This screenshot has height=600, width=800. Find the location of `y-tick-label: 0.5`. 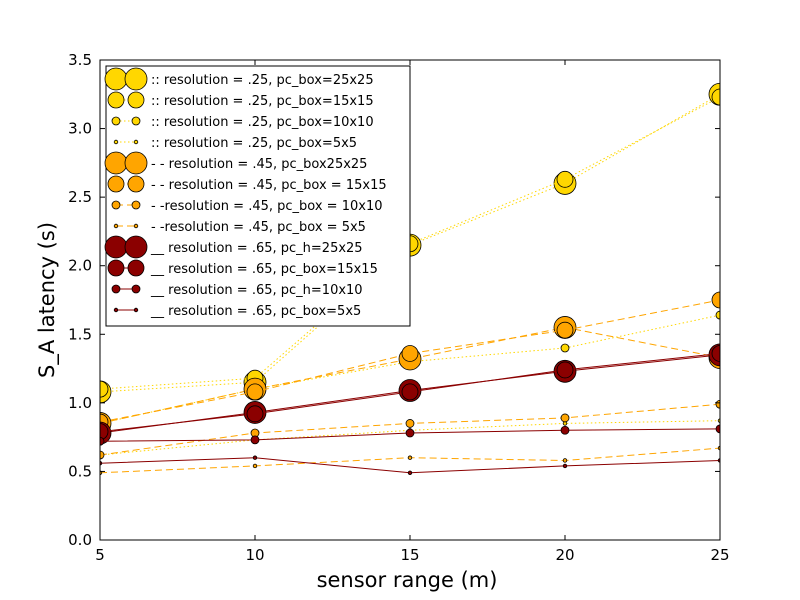

y-tick-label: 0.5 is located at coordinates (80, 471).